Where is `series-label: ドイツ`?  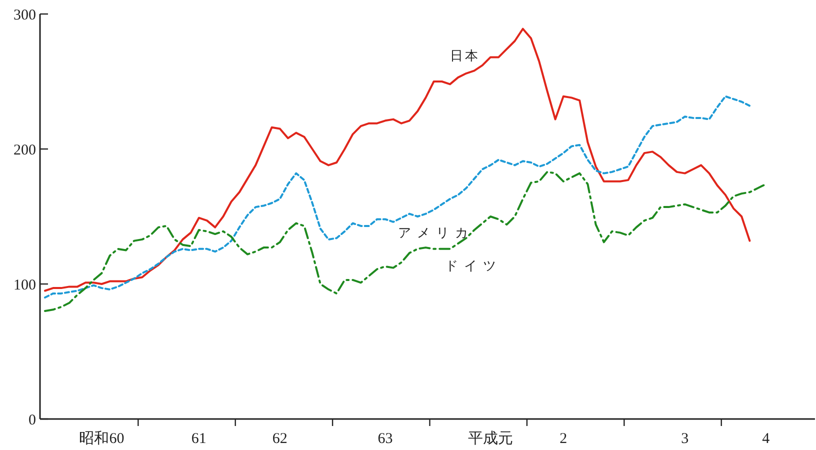 series-label: ドイツ is located at coordinates (473, 266).